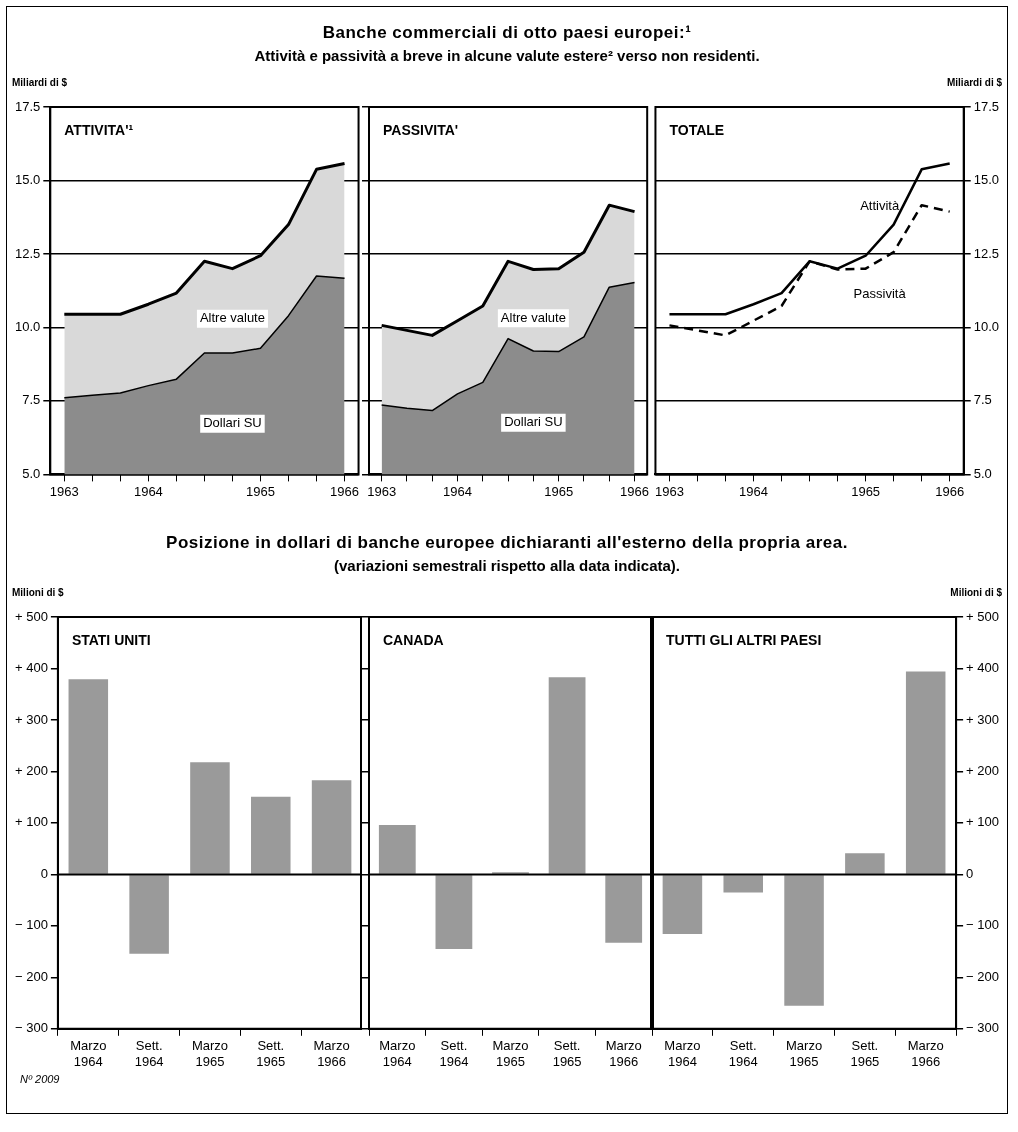  What do you see at coordinates (31, 668) in the screenshot?
I see `y-tick-label: + 400` at bounding box center [31, 668].